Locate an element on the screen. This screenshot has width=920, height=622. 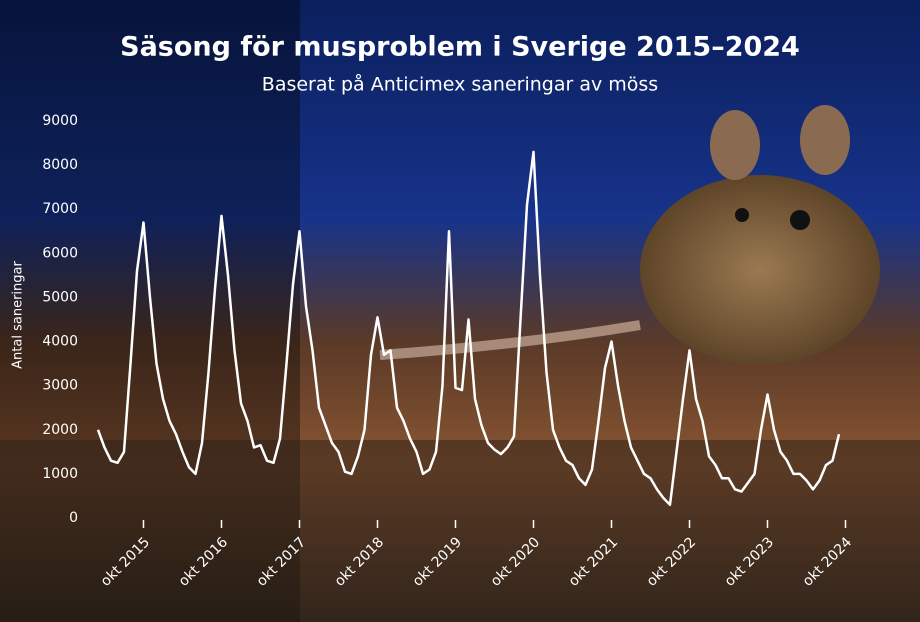
y-tick-label: 7000 is located at coordinates (60, 209).